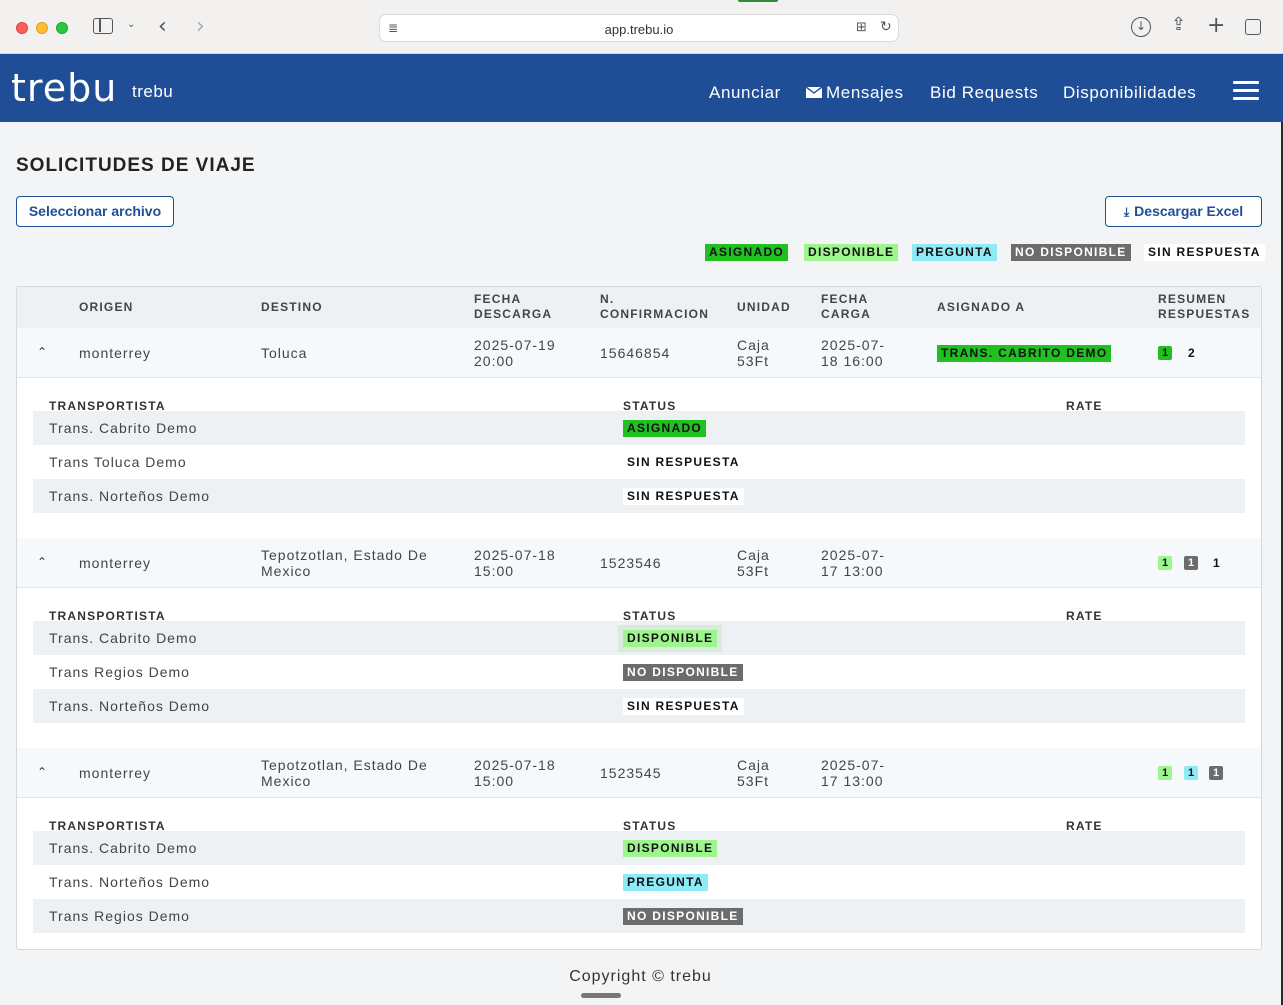 The height and width of the screenshot is (1005, 1283). I want to click on nav-mensajes-label: Mensajes, so click(865, 92).